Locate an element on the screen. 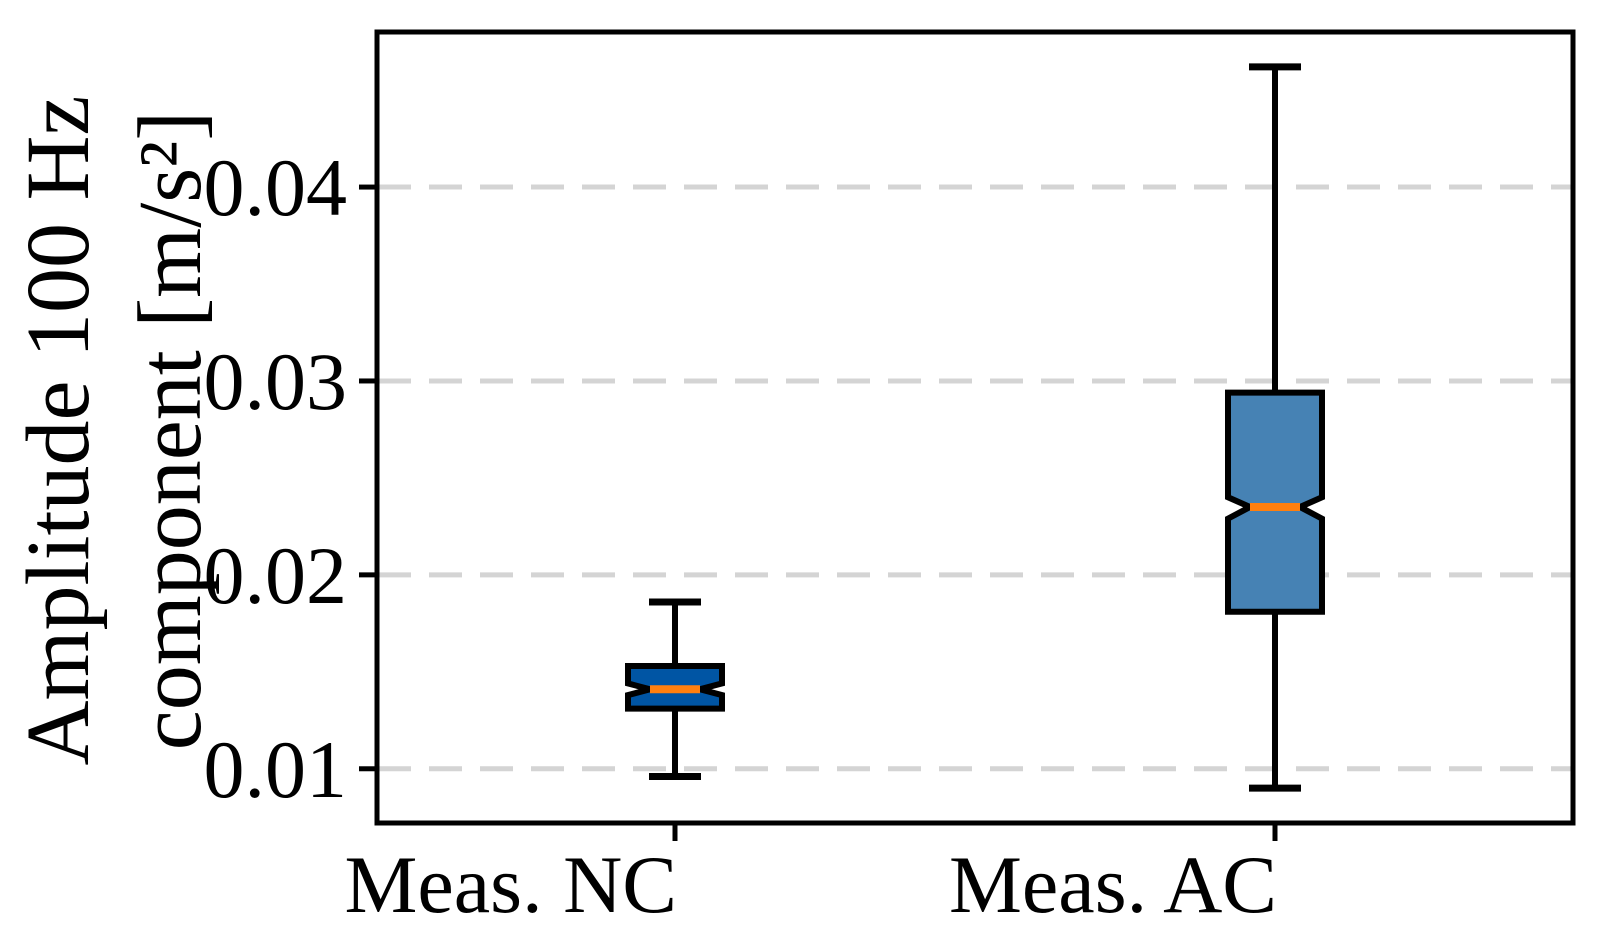 This screenshot has width=1598, height=944. y-tick-label: 0.01 is located at coordinates (276, 769).